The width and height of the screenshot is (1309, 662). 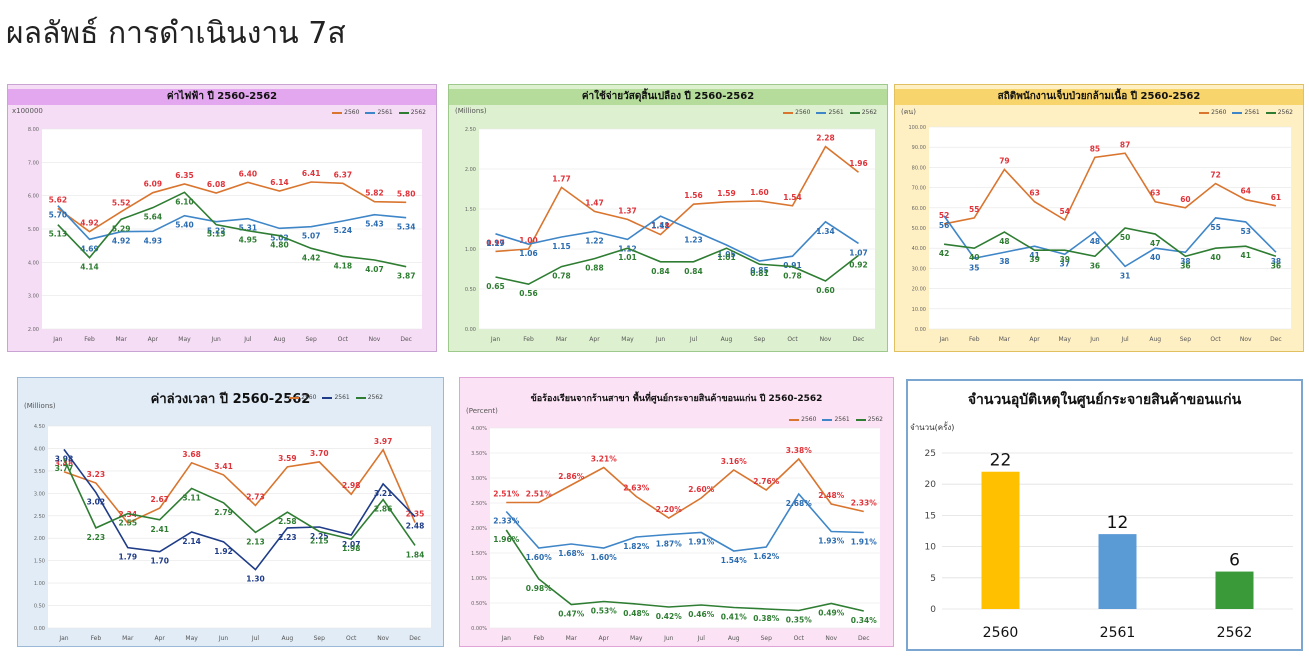 What do you see at coordinates (1001, 633) in the screenshot?
I see `x-tick-label: 2560` at bounding box center [1001, 633].